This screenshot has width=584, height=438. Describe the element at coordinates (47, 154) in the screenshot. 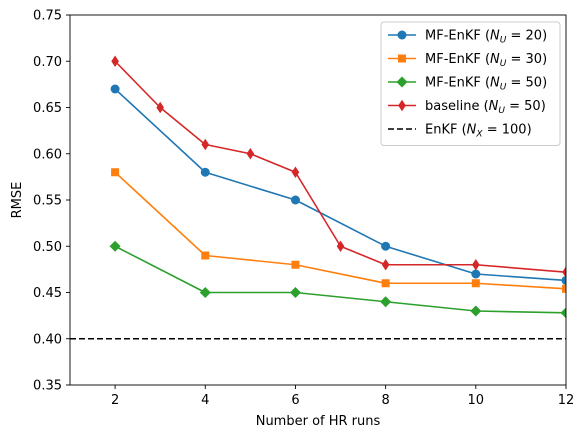

I see `y-tick-label-5: 0.60` at that location.